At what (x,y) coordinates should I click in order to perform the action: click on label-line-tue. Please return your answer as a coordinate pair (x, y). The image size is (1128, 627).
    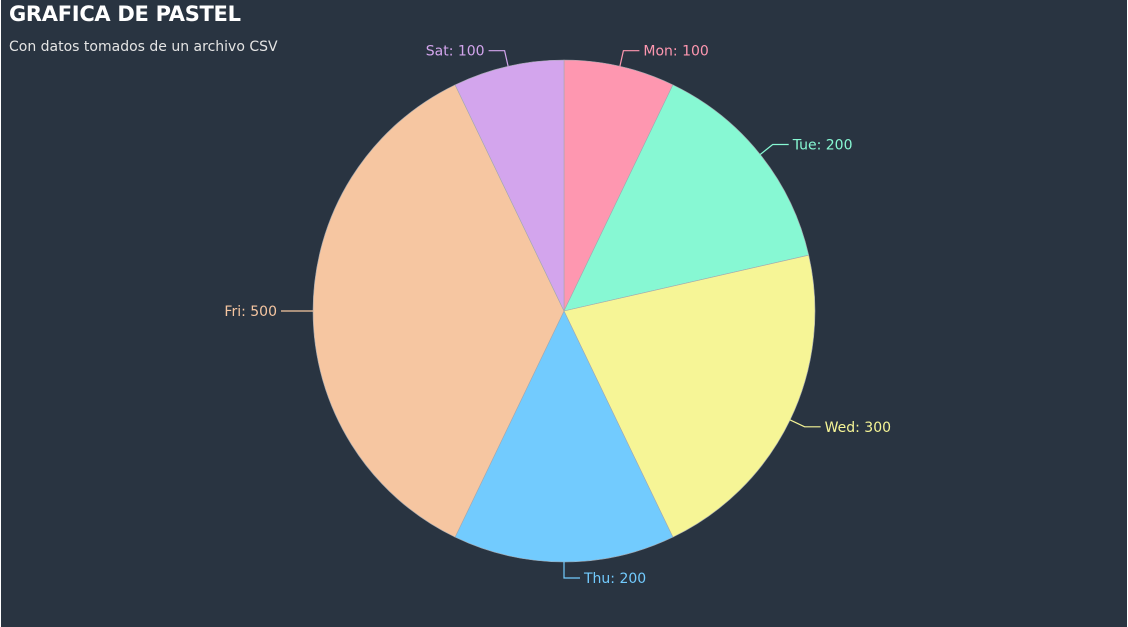
    Looking at the image, I should click on (774, 149).